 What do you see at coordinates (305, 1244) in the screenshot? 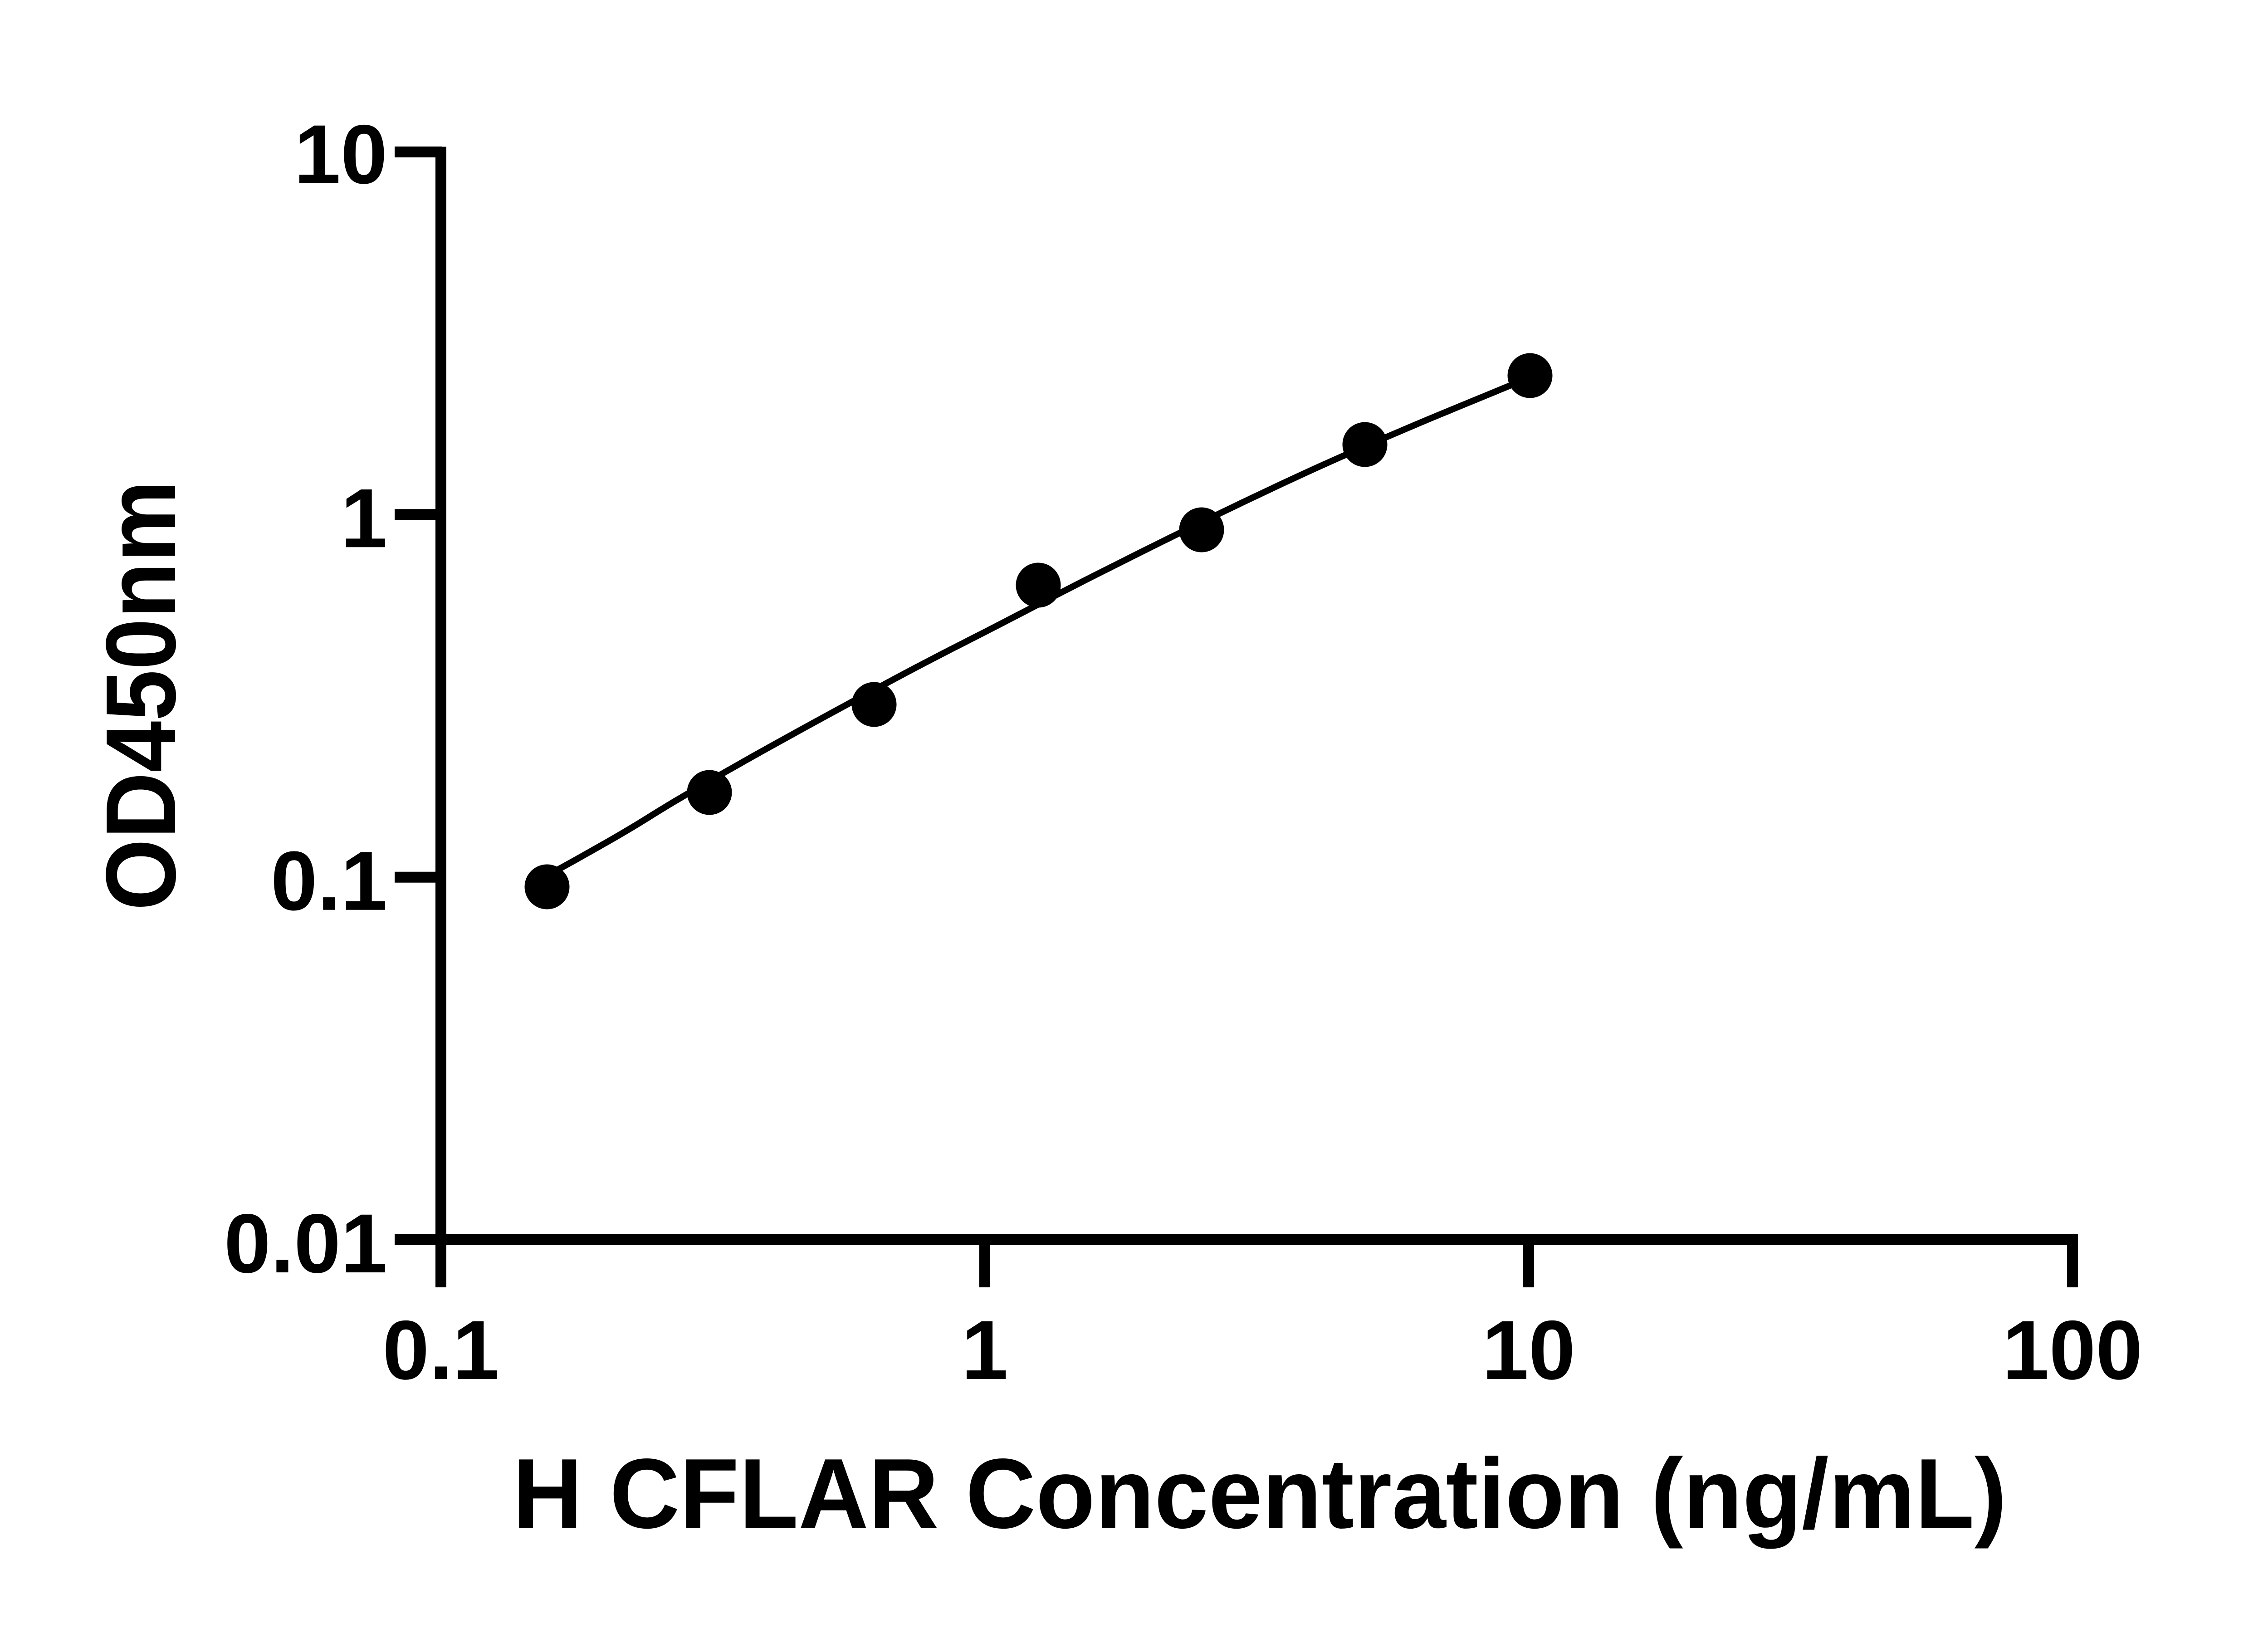
I see `svg-text: 0.01` at bounding box center [305, 1244].